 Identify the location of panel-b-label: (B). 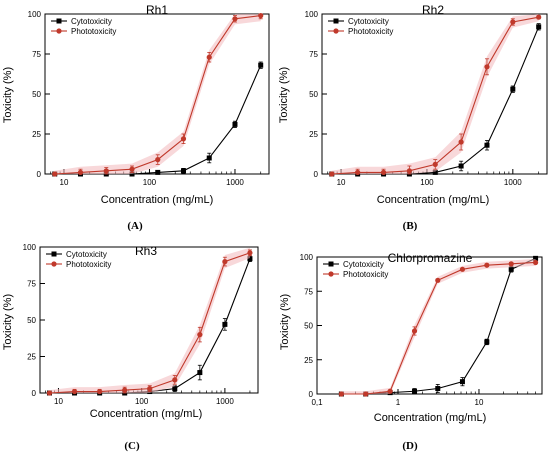
(410, 226).